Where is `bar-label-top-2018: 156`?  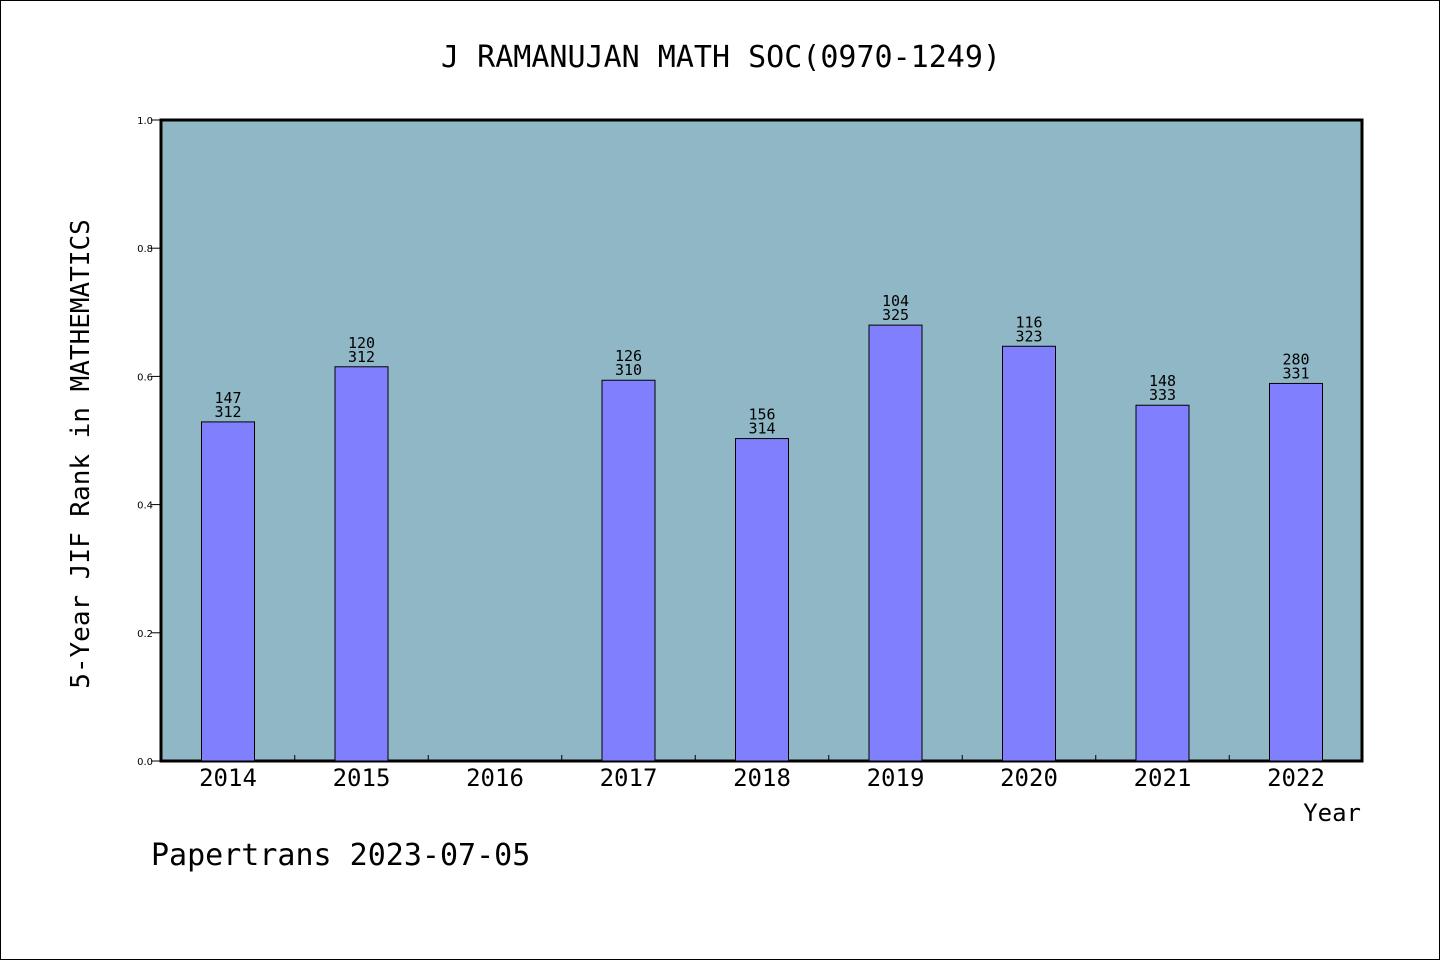 bar-label-top-2018: 156 is located at coordinates (761, 415).